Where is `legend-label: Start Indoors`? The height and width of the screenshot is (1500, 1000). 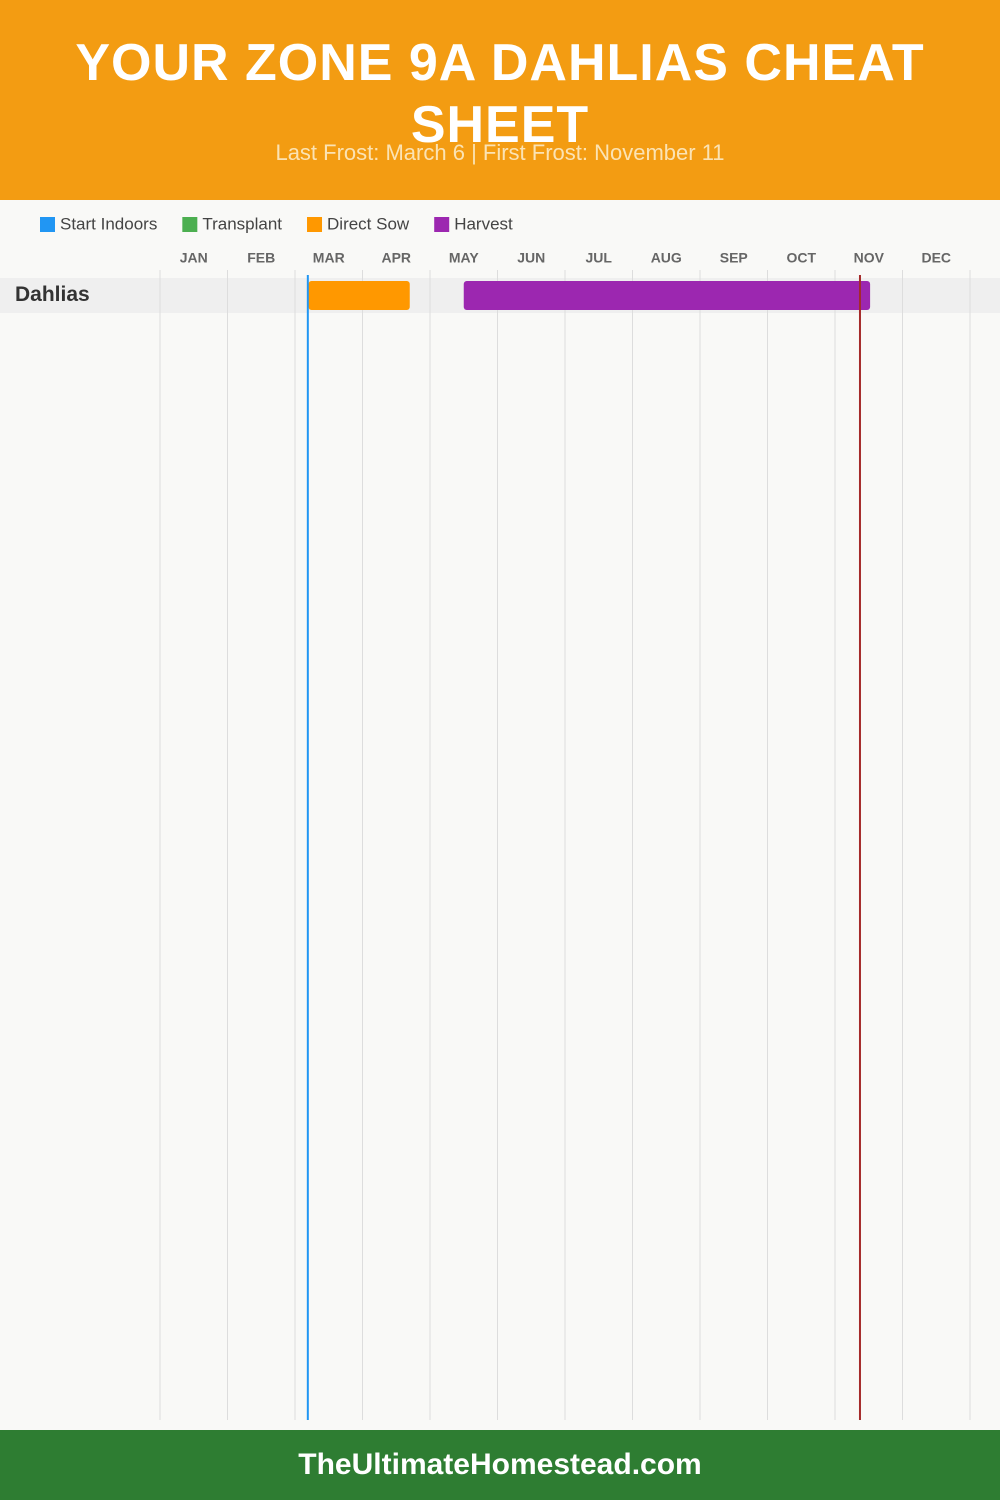
legend-label: Start Indoors is located at coordinates (108, 223).